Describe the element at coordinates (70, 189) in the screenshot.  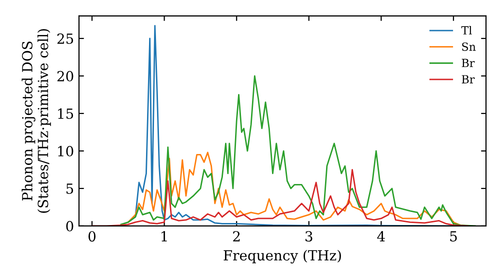
I see `y-tick-label: 5` at that location.